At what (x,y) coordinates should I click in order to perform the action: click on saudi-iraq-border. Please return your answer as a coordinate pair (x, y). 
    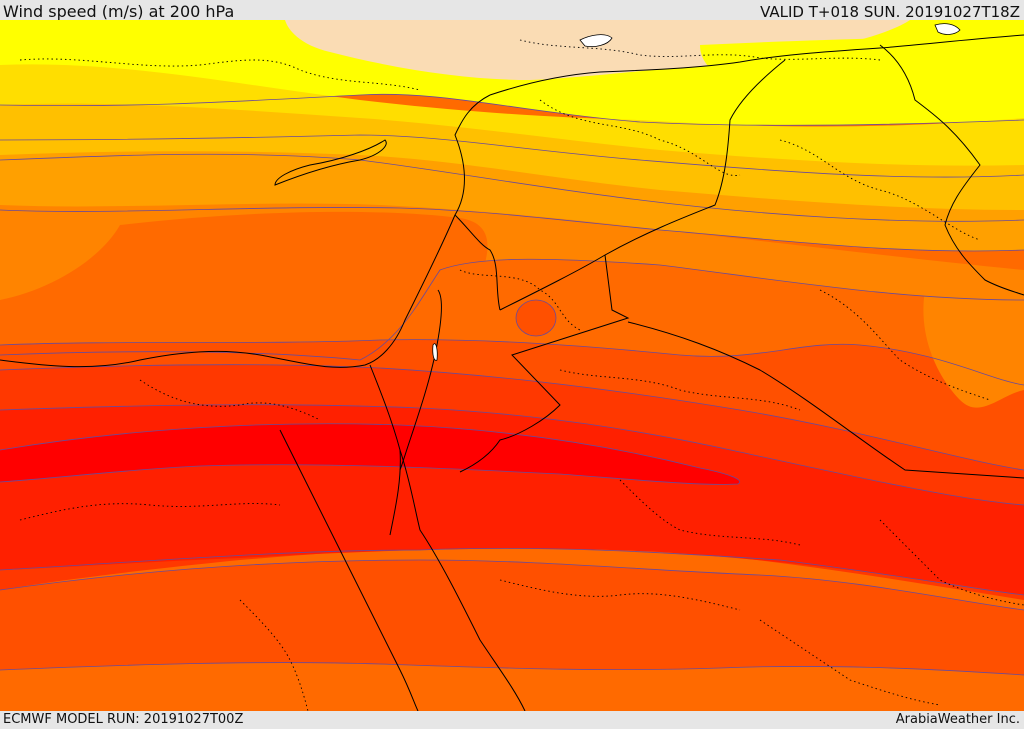
    Looking at the image, I should click on (825, 400).